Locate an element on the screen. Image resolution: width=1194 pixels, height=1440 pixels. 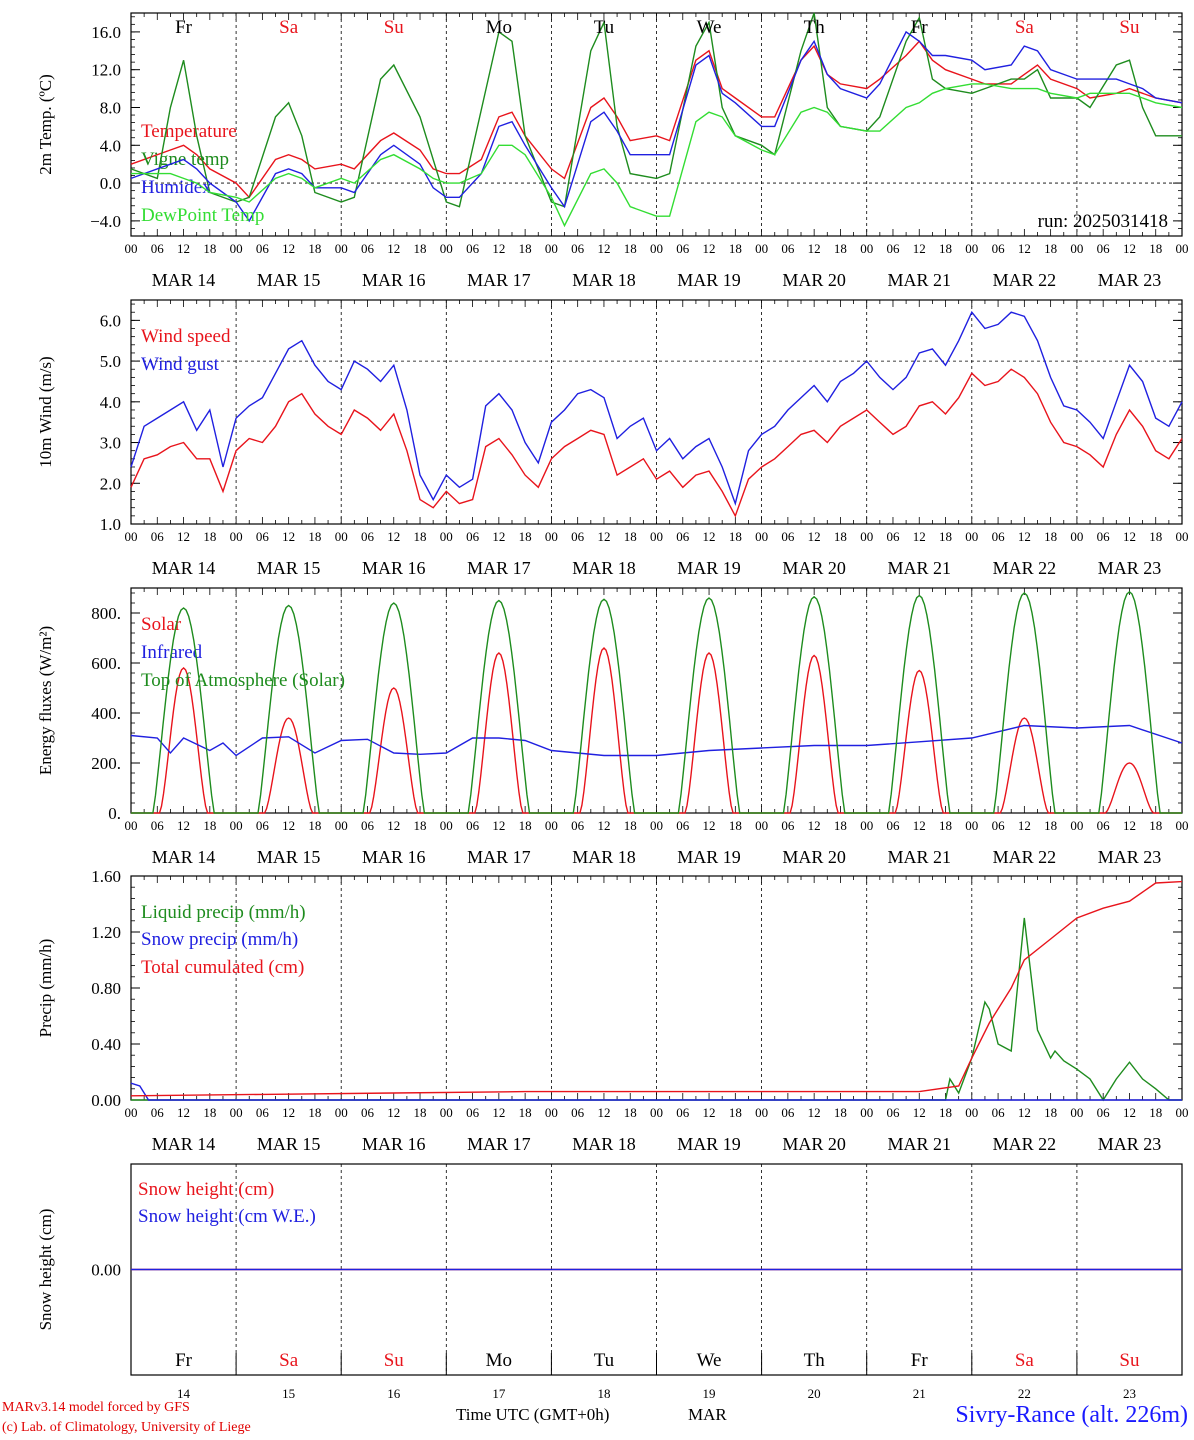
plot-frame is located at coordinates (656, 412).